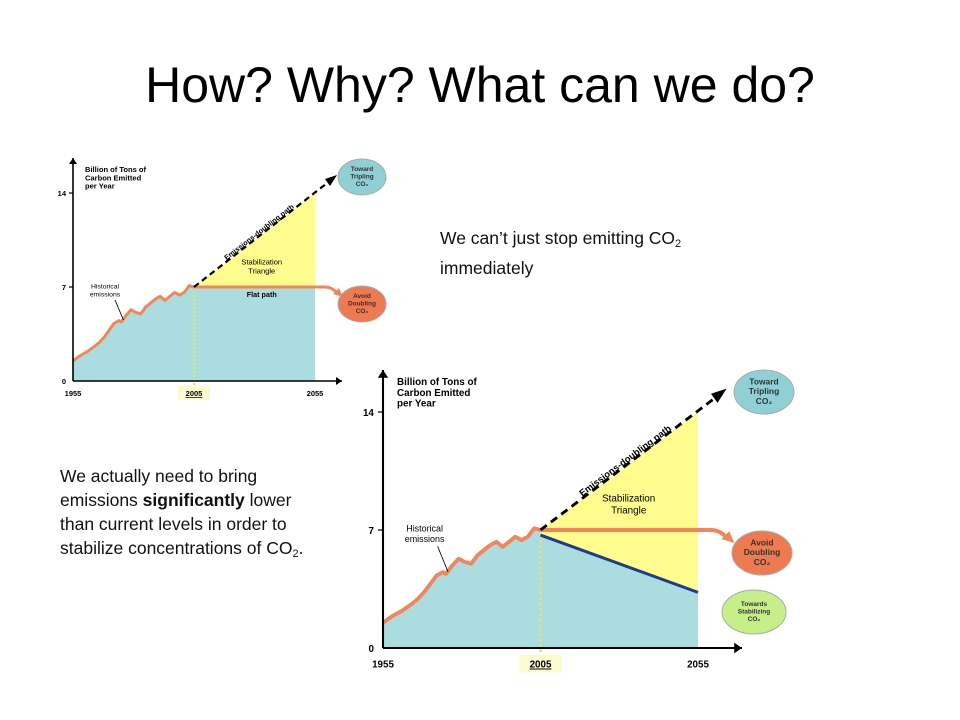 The image size is (960, 720). Describe the element at coordinates (678, 244) in the screenshot. I see `note1-subscript: 2` at that location.